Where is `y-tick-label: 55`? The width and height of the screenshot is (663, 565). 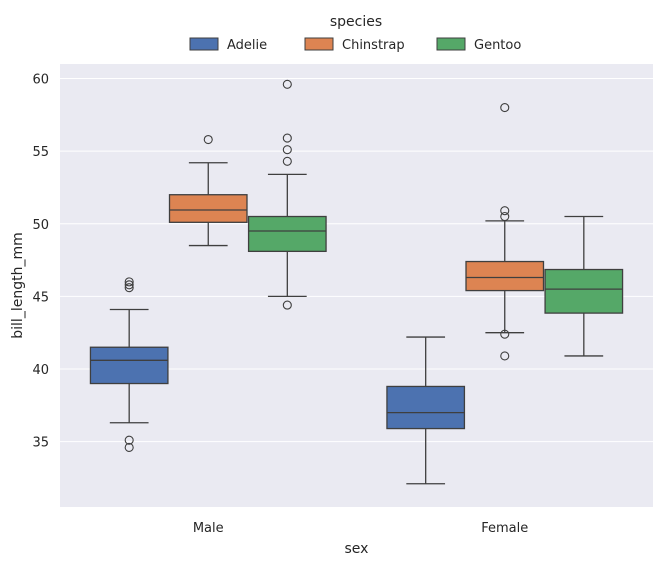 y-tick-label: 55 is located at coordinates (40, 152).